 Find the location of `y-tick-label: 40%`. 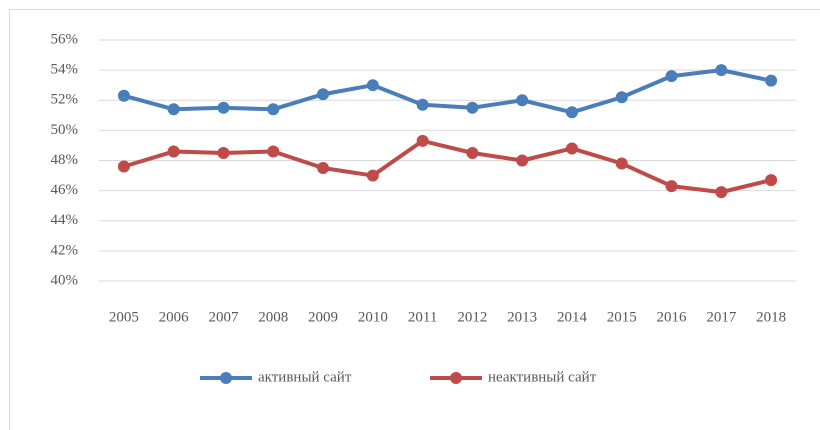

y-tick-label: 40% is located at coordinates (65, 280).